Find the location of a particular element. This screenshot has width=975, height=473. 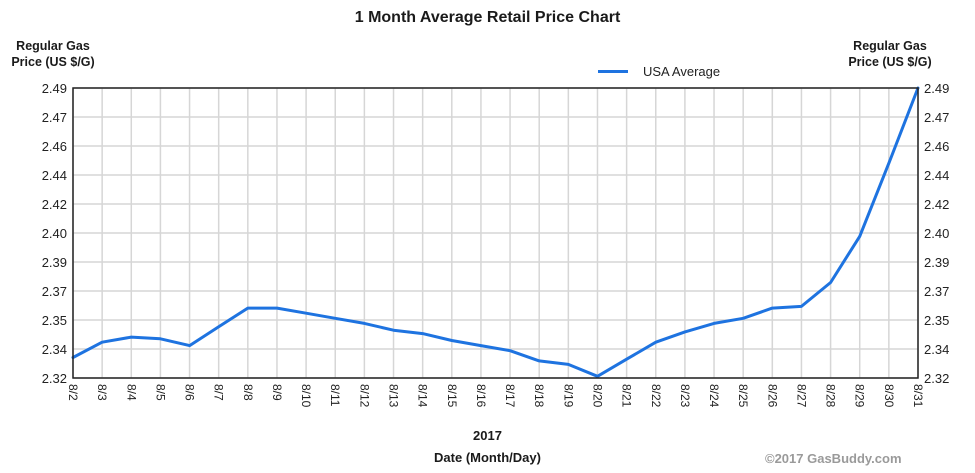

left-y-axis-title-line1: Regular Gas is located at coordinates (53, 46).